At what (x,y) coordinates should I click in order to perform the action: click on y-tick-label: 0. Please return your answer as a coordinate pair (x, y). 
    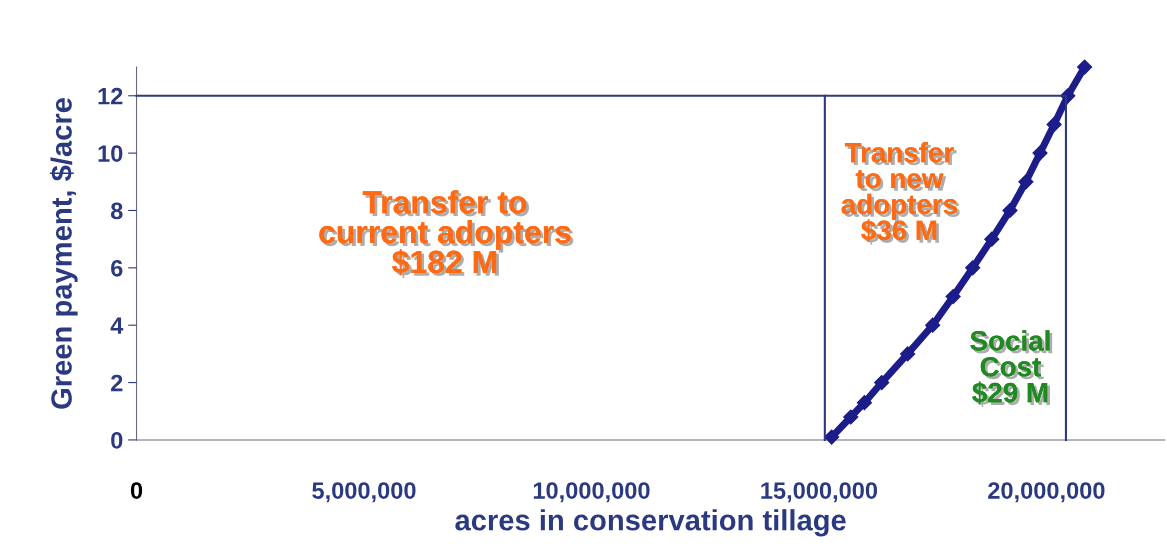
    Looking at the image, I should click on (117, 440).